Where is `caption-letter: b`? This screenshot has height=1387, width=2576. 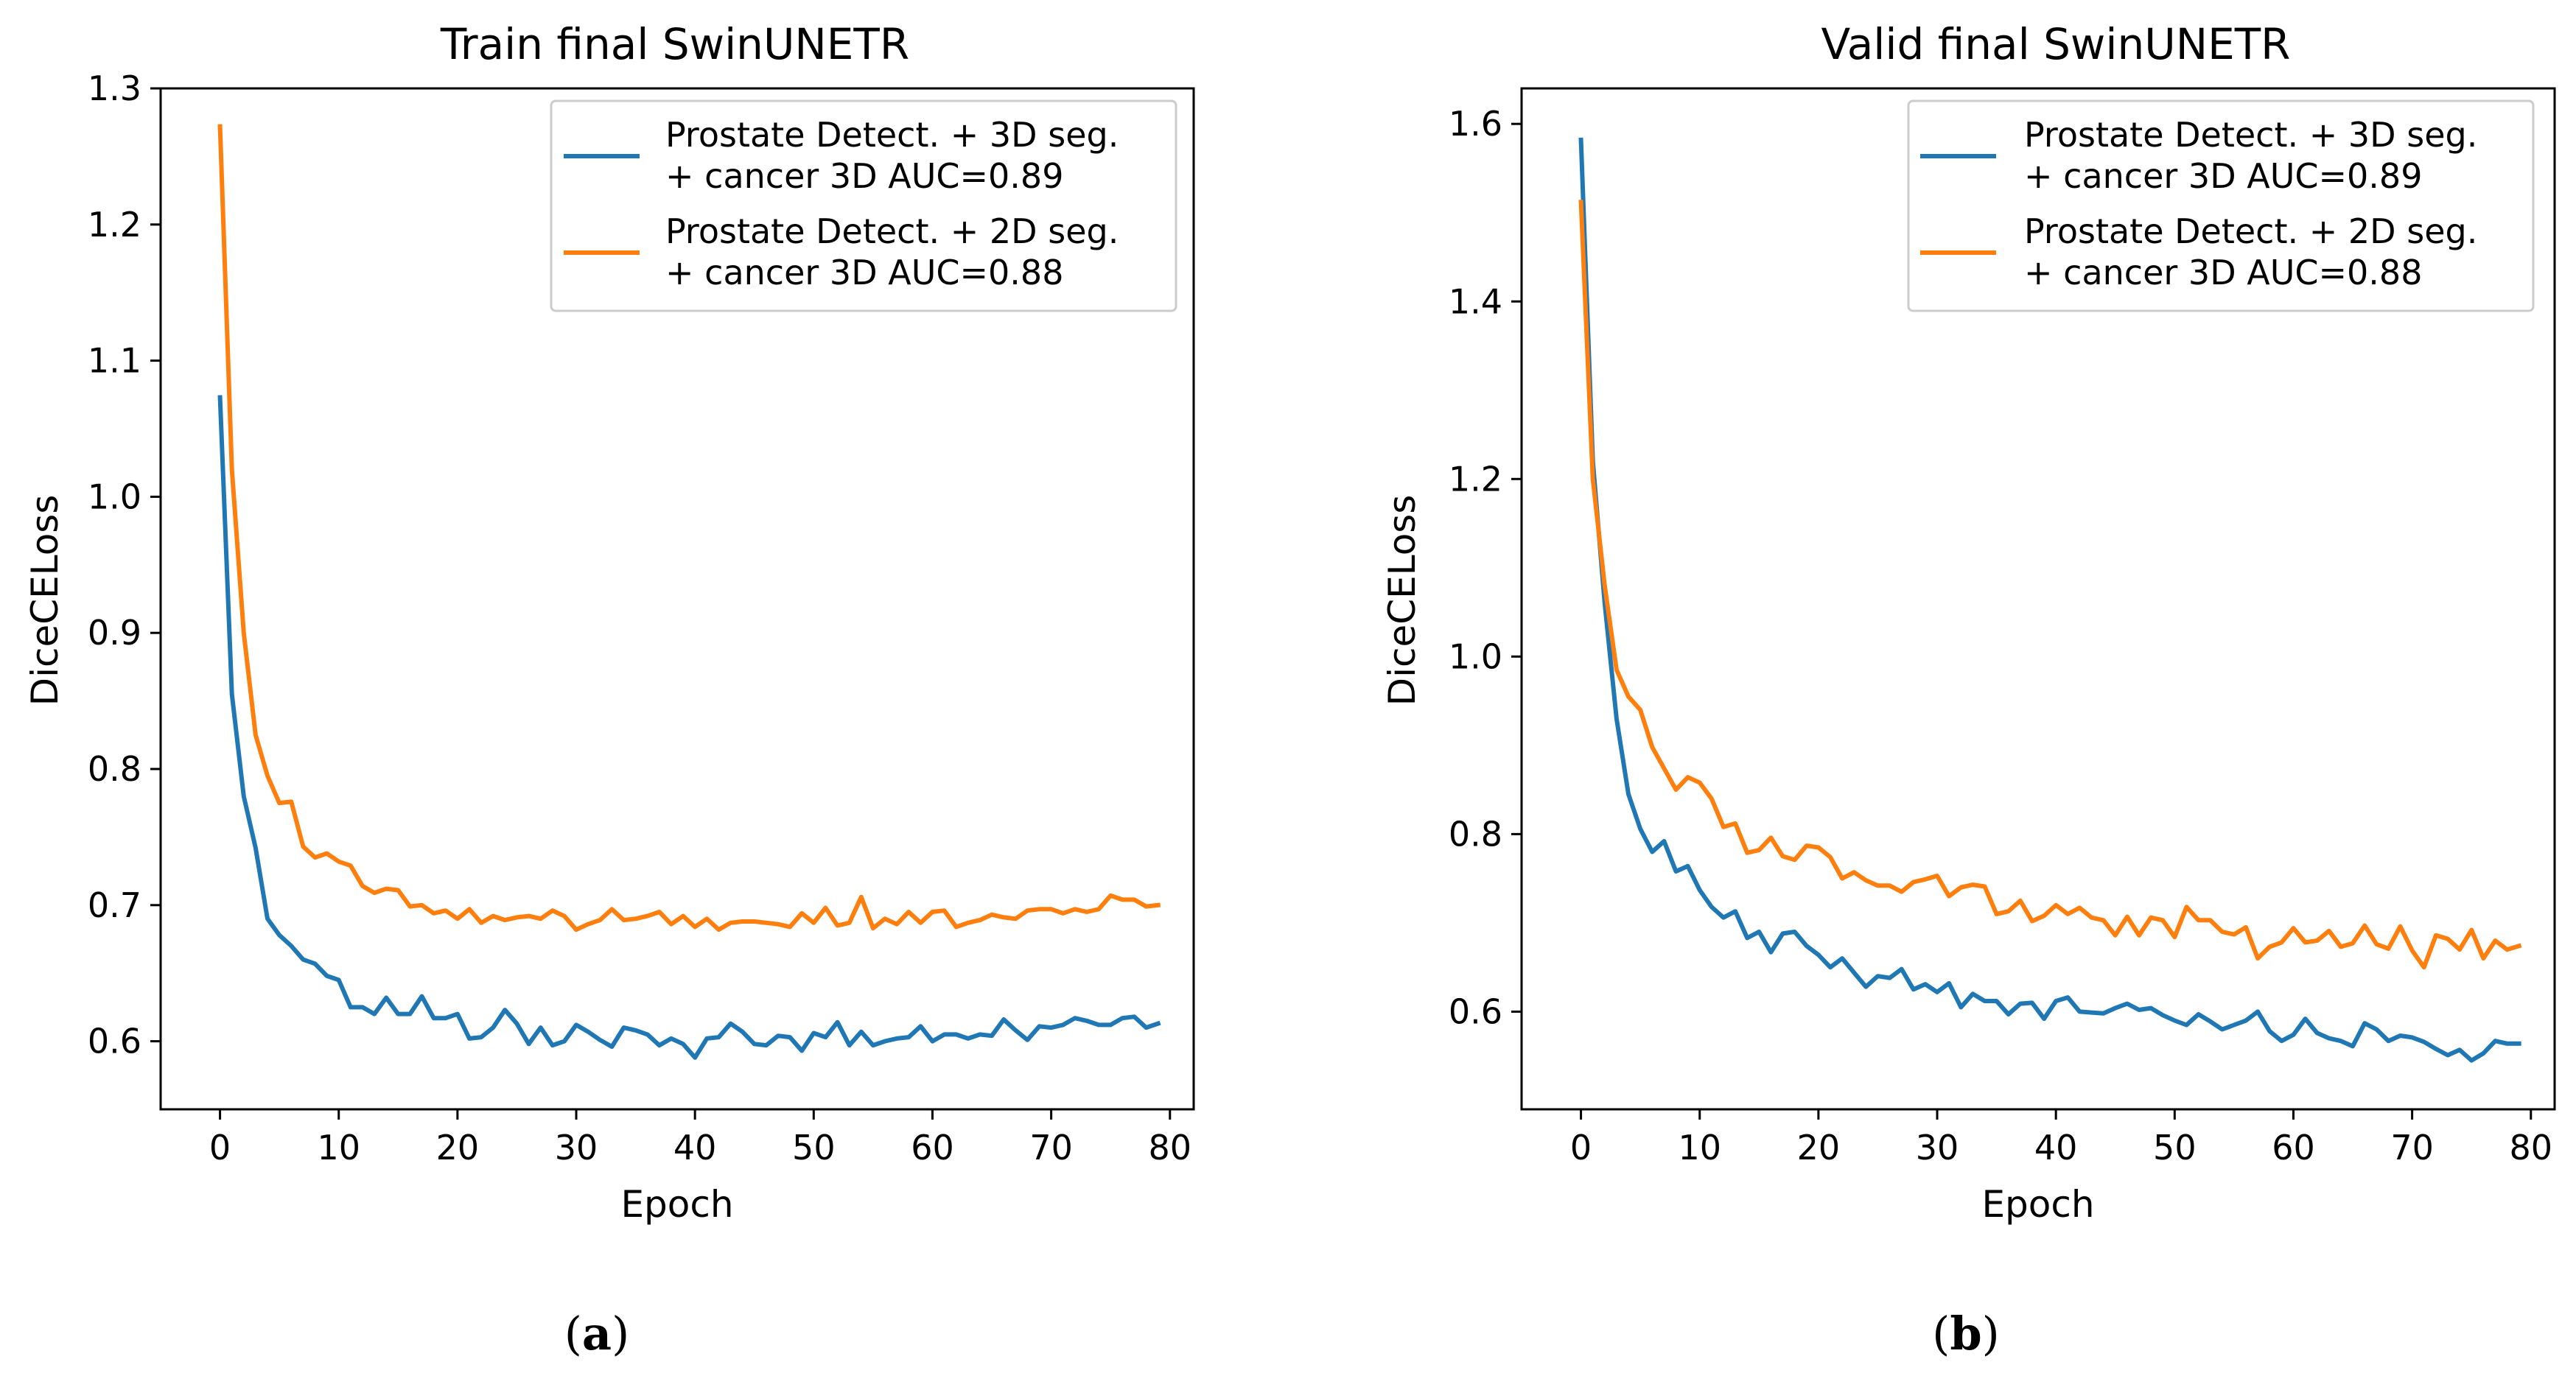 caption-letter: b is located at coordinates (1965, 1333).